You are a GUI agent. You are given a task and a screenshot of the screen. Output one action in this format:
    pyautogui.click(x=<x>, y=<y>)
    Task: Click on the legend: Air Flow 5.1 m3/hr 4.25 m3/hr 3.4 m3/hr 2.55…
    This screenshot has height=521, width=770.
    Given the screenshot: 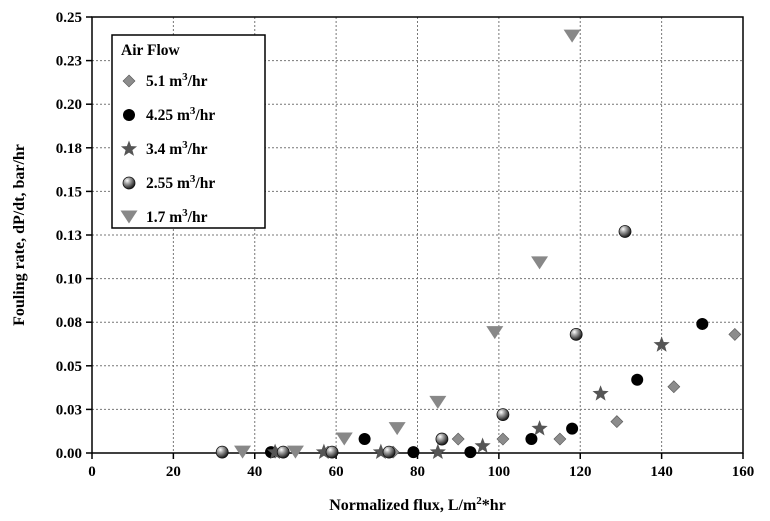 What is the action you would take?
    pyautogui.click(x=188, y=131)
    